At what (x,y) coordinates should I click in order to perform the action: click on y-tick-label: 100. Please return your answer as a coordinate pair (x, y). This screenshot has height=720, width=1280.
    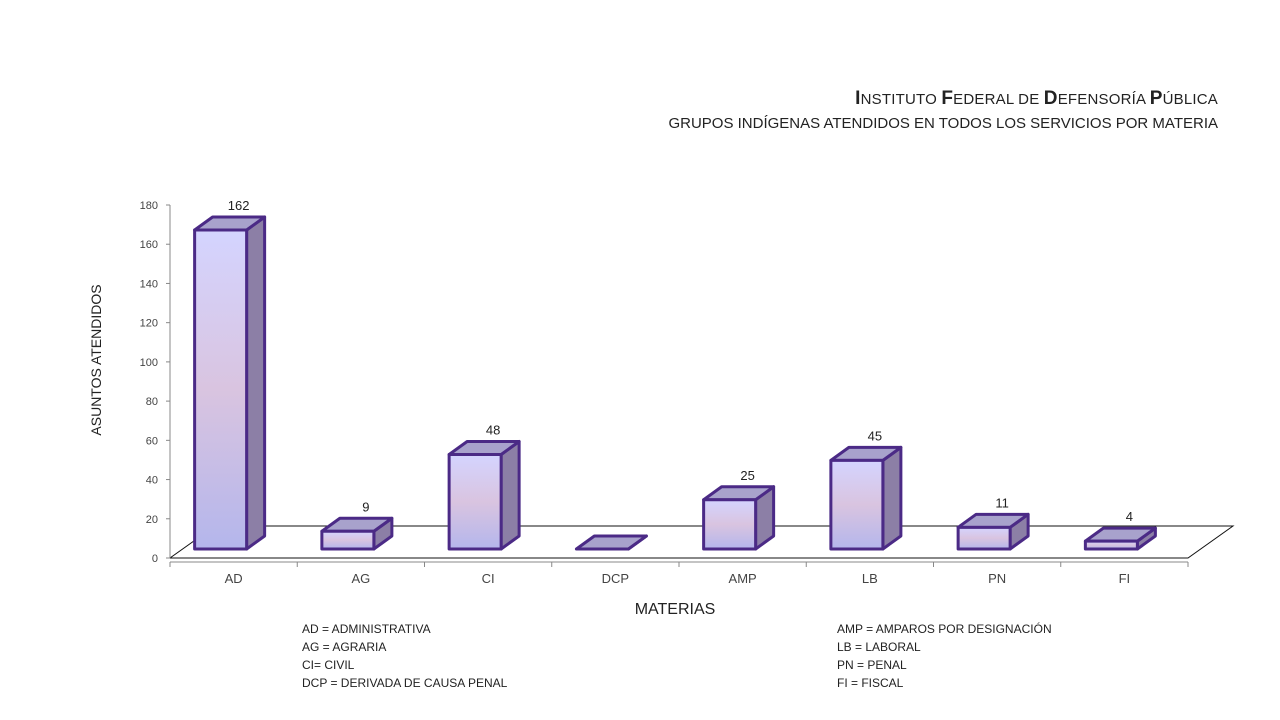
    Looking at the image, I should click on (149, 363).